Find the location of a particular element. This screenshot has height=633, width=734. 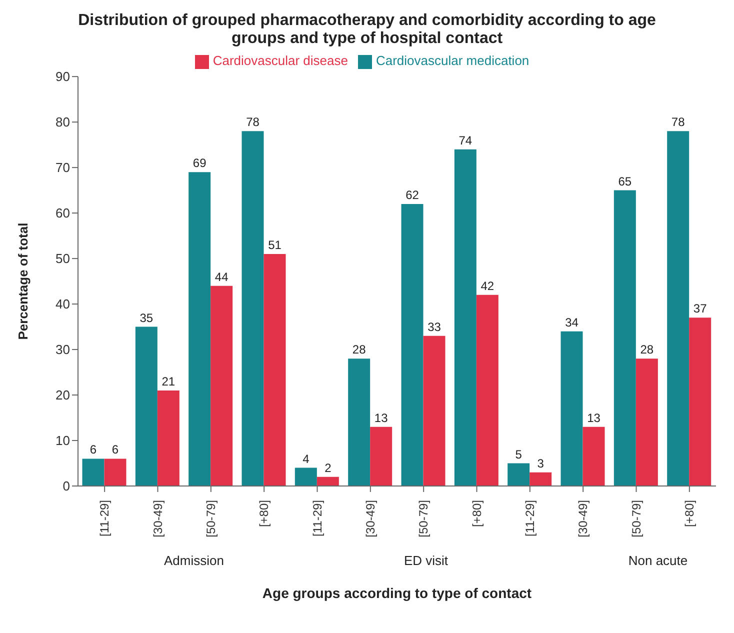

chart-title: Distribution of grouped pharmacotherapy and comorbidity according to age groups and type of hospital contact is located at coordinates (367, 29).